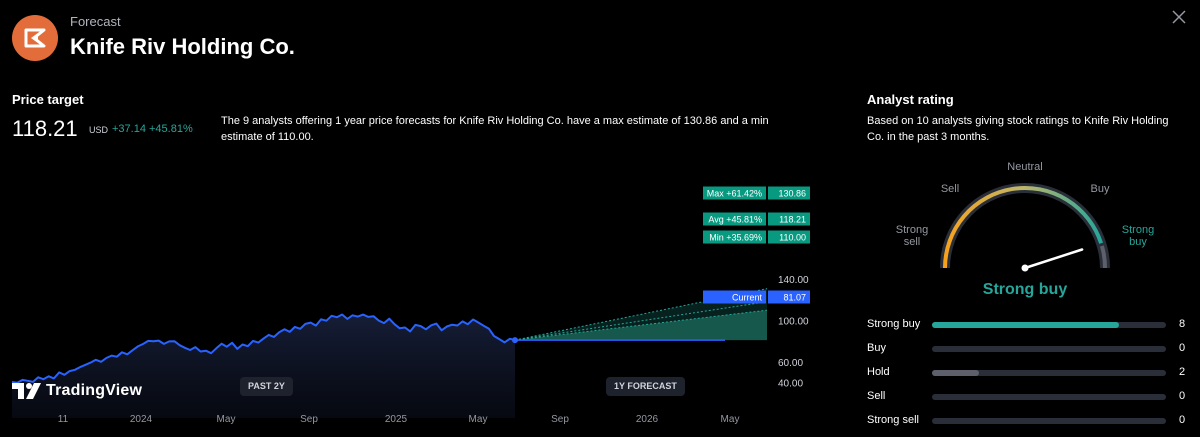 This screenshot has width=1200, height=437. Describe the element at coordinates (1182, 372) in the screenshot. I see `rating-count: 2` at that location.